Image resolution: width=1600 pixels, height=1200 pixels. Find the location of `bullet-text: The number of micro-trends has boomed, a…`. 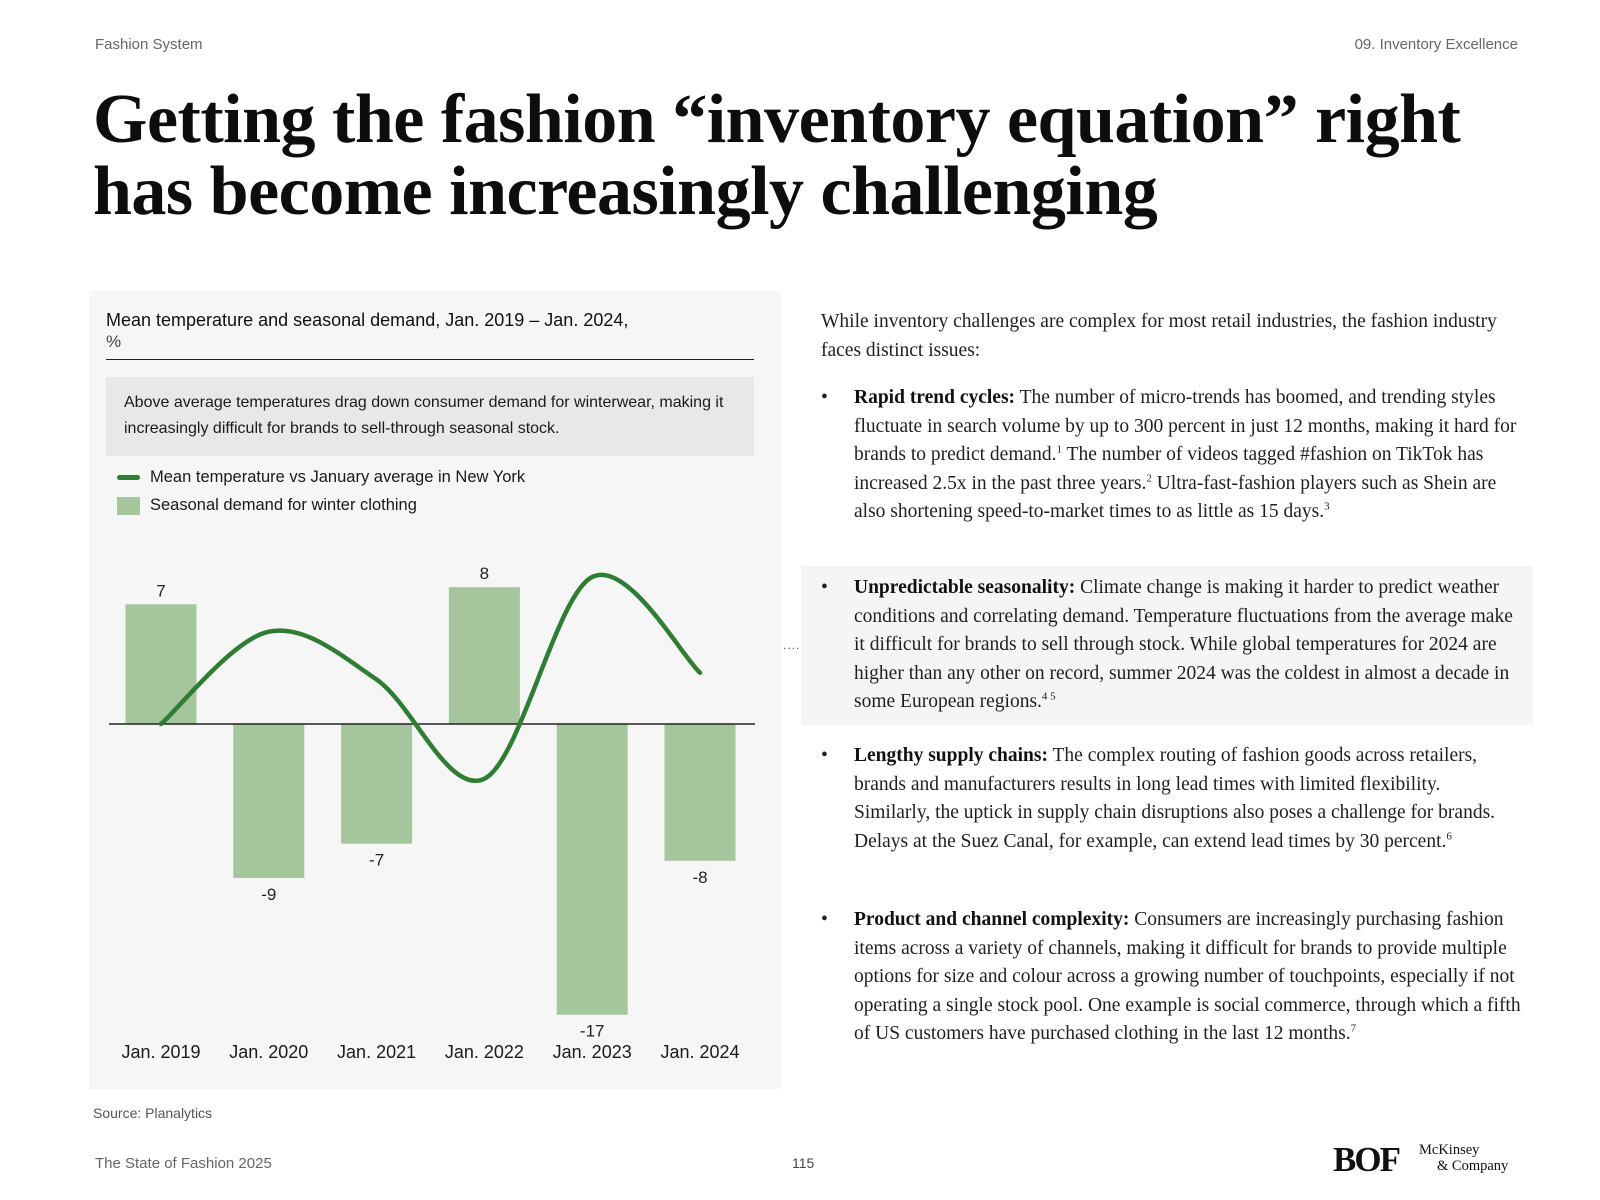

bullet-text: The number of micro-trends has boomed, a… is located at coordinates (1185, 426).